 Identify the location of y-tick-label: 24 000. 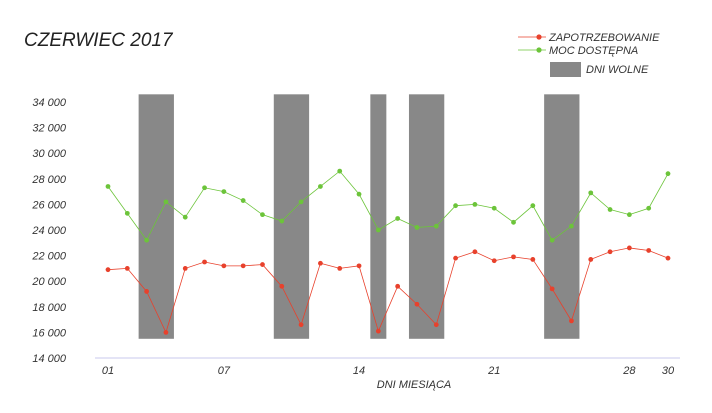
(49, 231).